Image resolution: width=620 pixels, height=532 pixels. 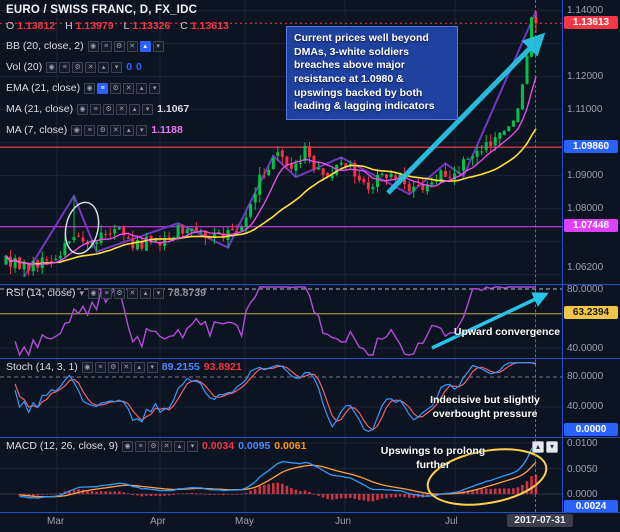 What do you see at coordinates (585, 175) in the screenshot?
I see `price-axis-label: 1.09000` at bounding box center [585, 175].